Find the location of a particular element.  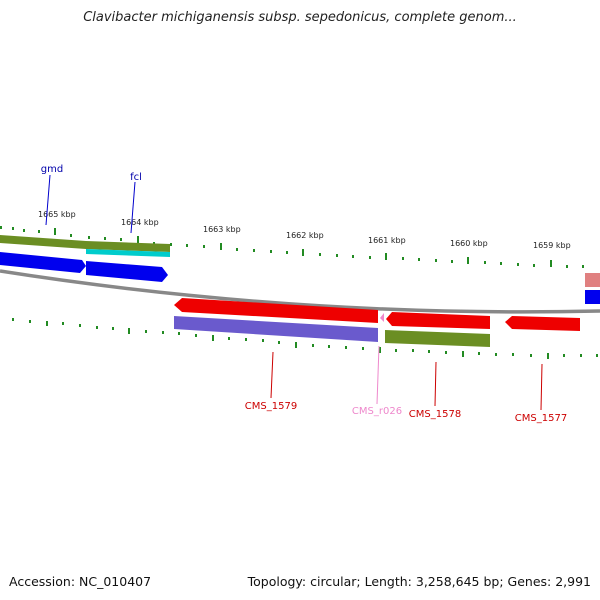

leader-cms1578 is located at coordinates (435, 384).